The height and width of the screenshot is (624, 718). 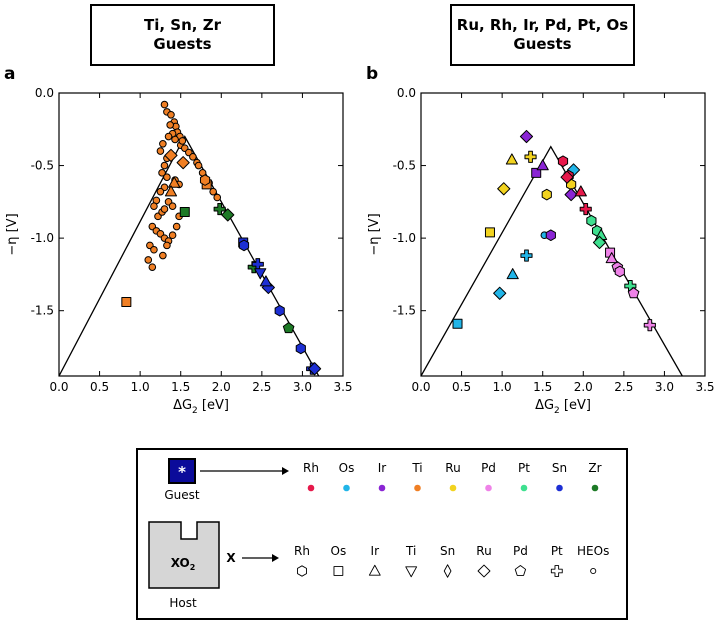 What do you see at coordinates (311, 468) in the screenshot?
I see `guest-element-label: Rh` at bounding box center [311, 468].